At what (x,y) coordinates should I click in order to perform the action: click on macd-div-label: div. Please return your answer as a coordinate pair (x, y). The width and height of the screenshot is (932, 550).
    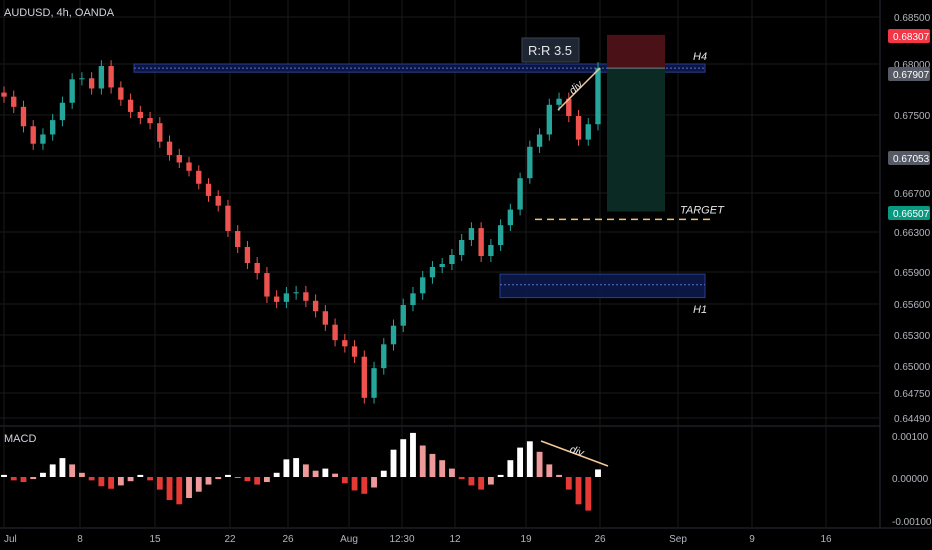
    Looking at the image, I should click on (577, 452).